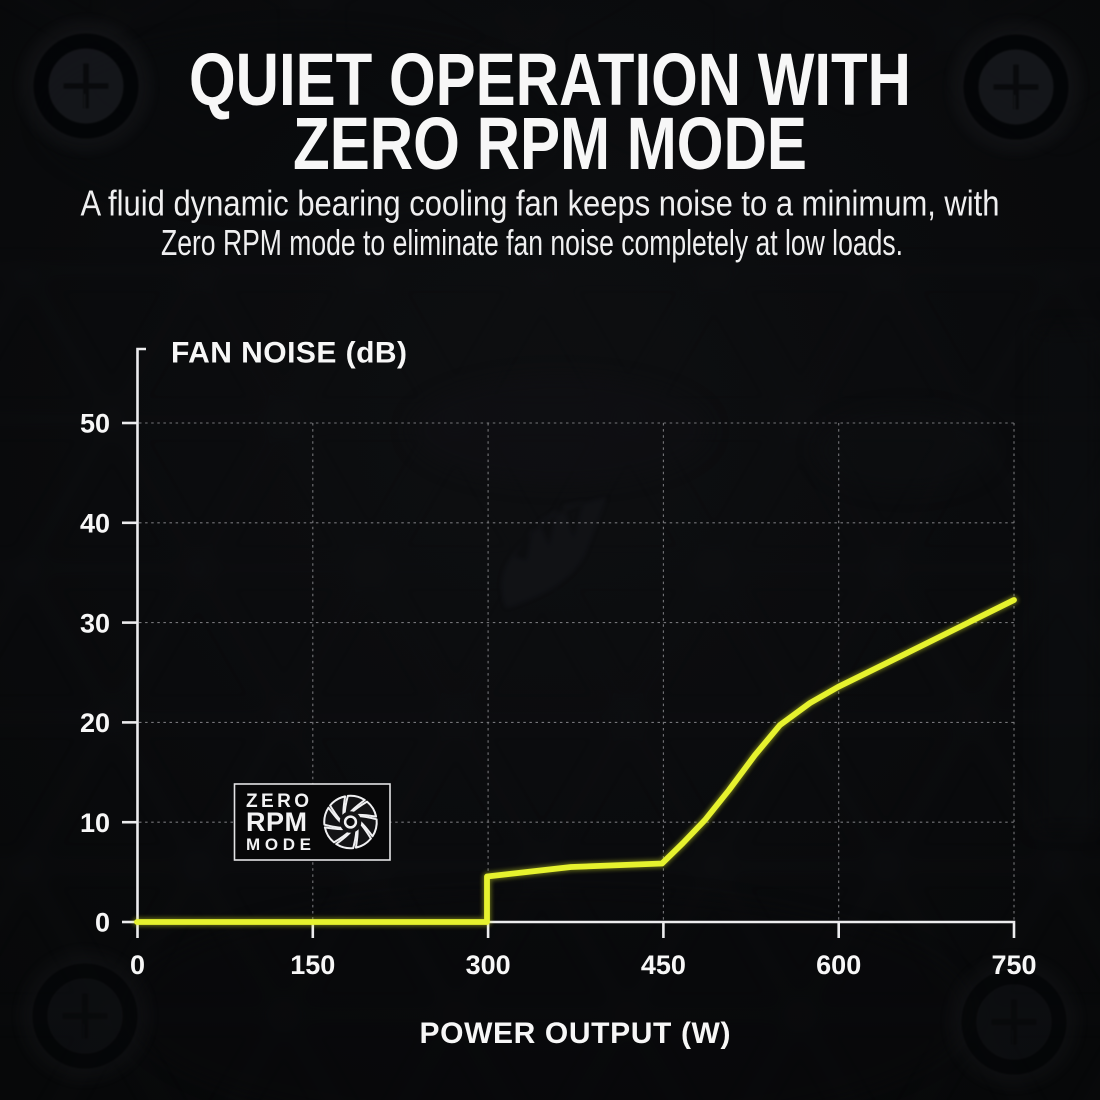 The width and height of the screenshot is (1100, 1100). I want to click on svg-text: 40, so click(95, 524).